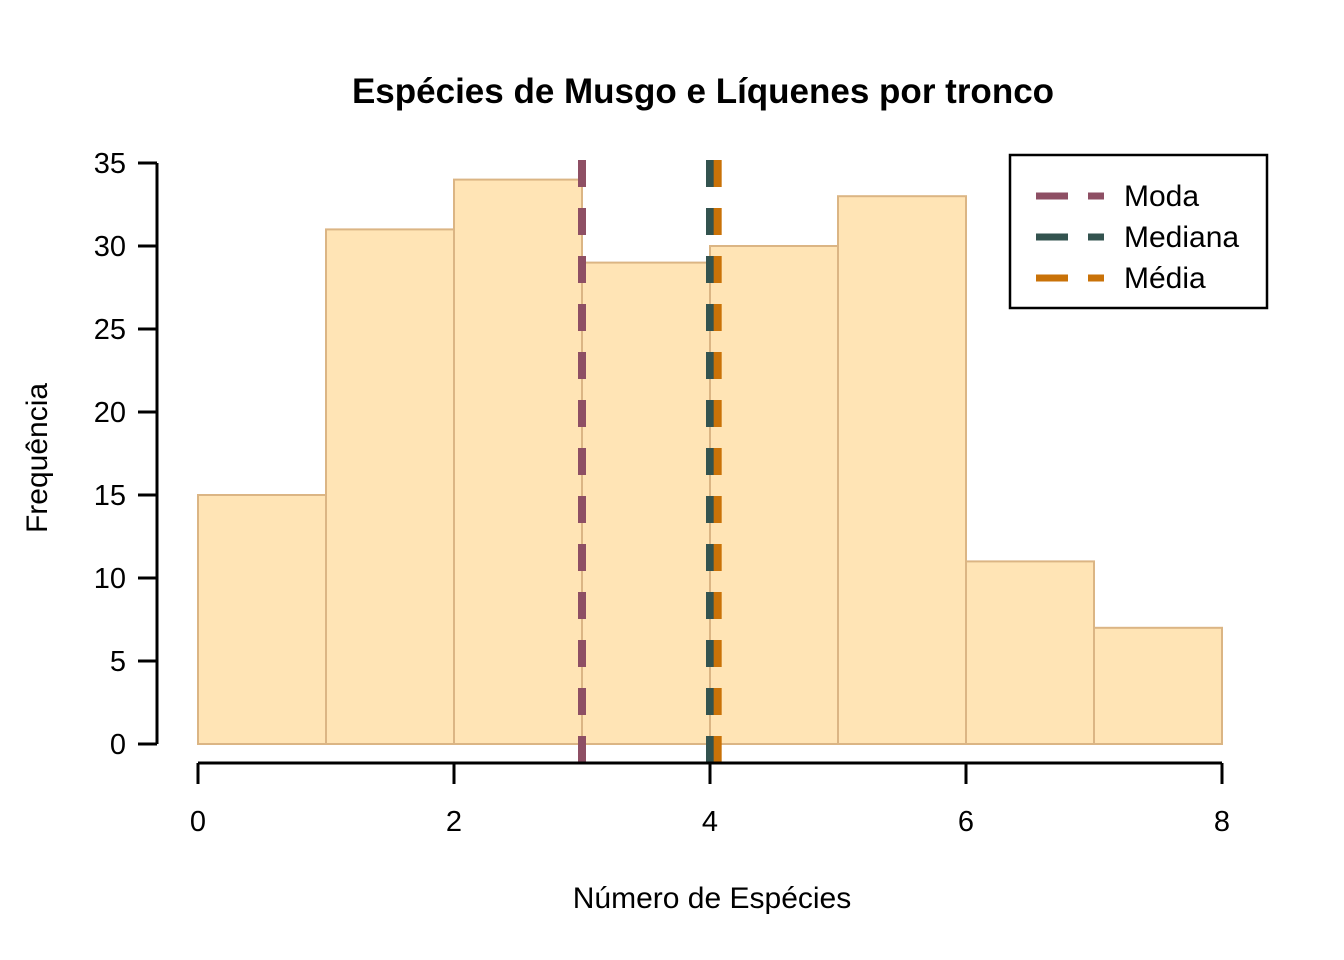 The image size is (1344, 960). What do you see at coordinates (1165, 278) in the screenshot?
I see `legend-label-media: Média` at bounding box center [1165, 278].